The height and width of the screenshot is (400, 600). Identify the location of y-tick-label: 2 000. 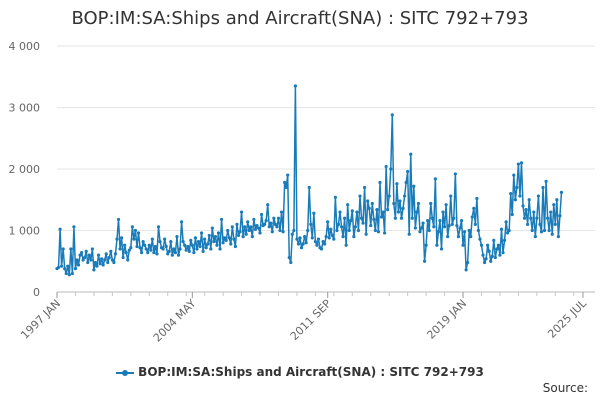
(25, 169).